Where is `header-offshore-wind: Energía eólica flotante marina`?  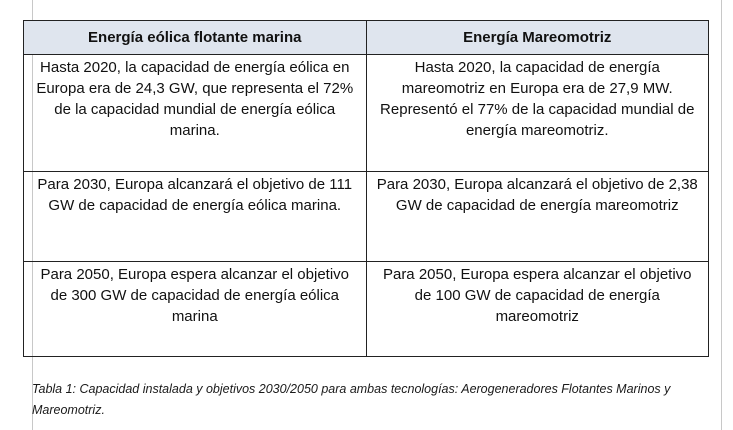 header-offshore-wind: Energía eólica flotante marina is located at coordinates (195, 37).